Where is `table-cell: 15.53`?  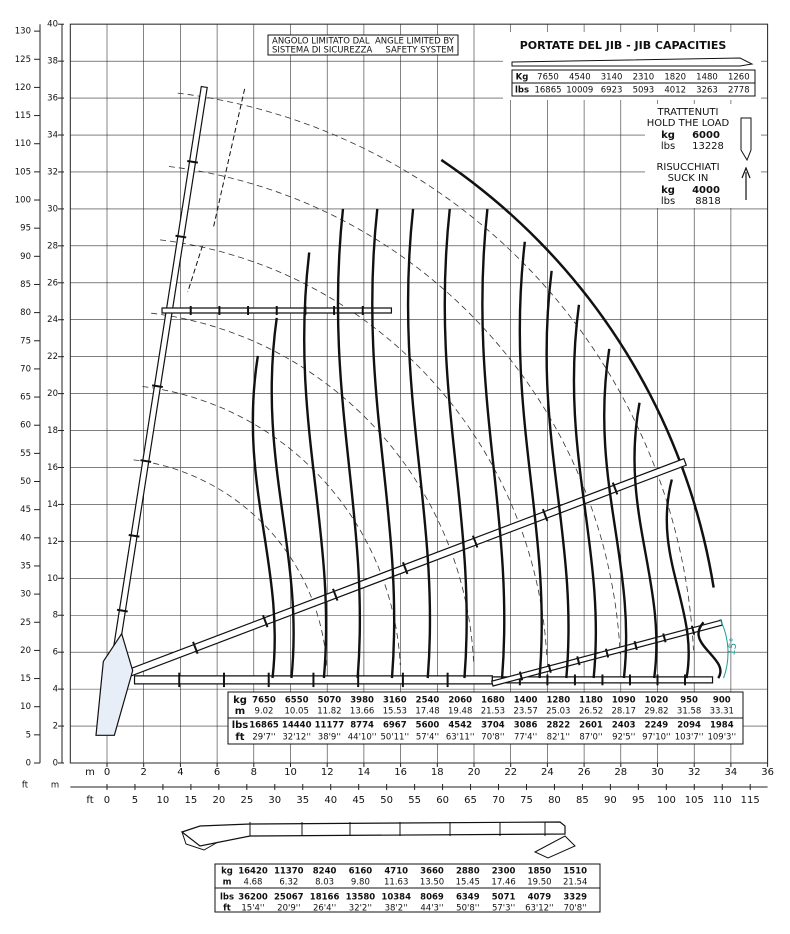 table-cell: 15.53 is located at coordinates (395, 712).